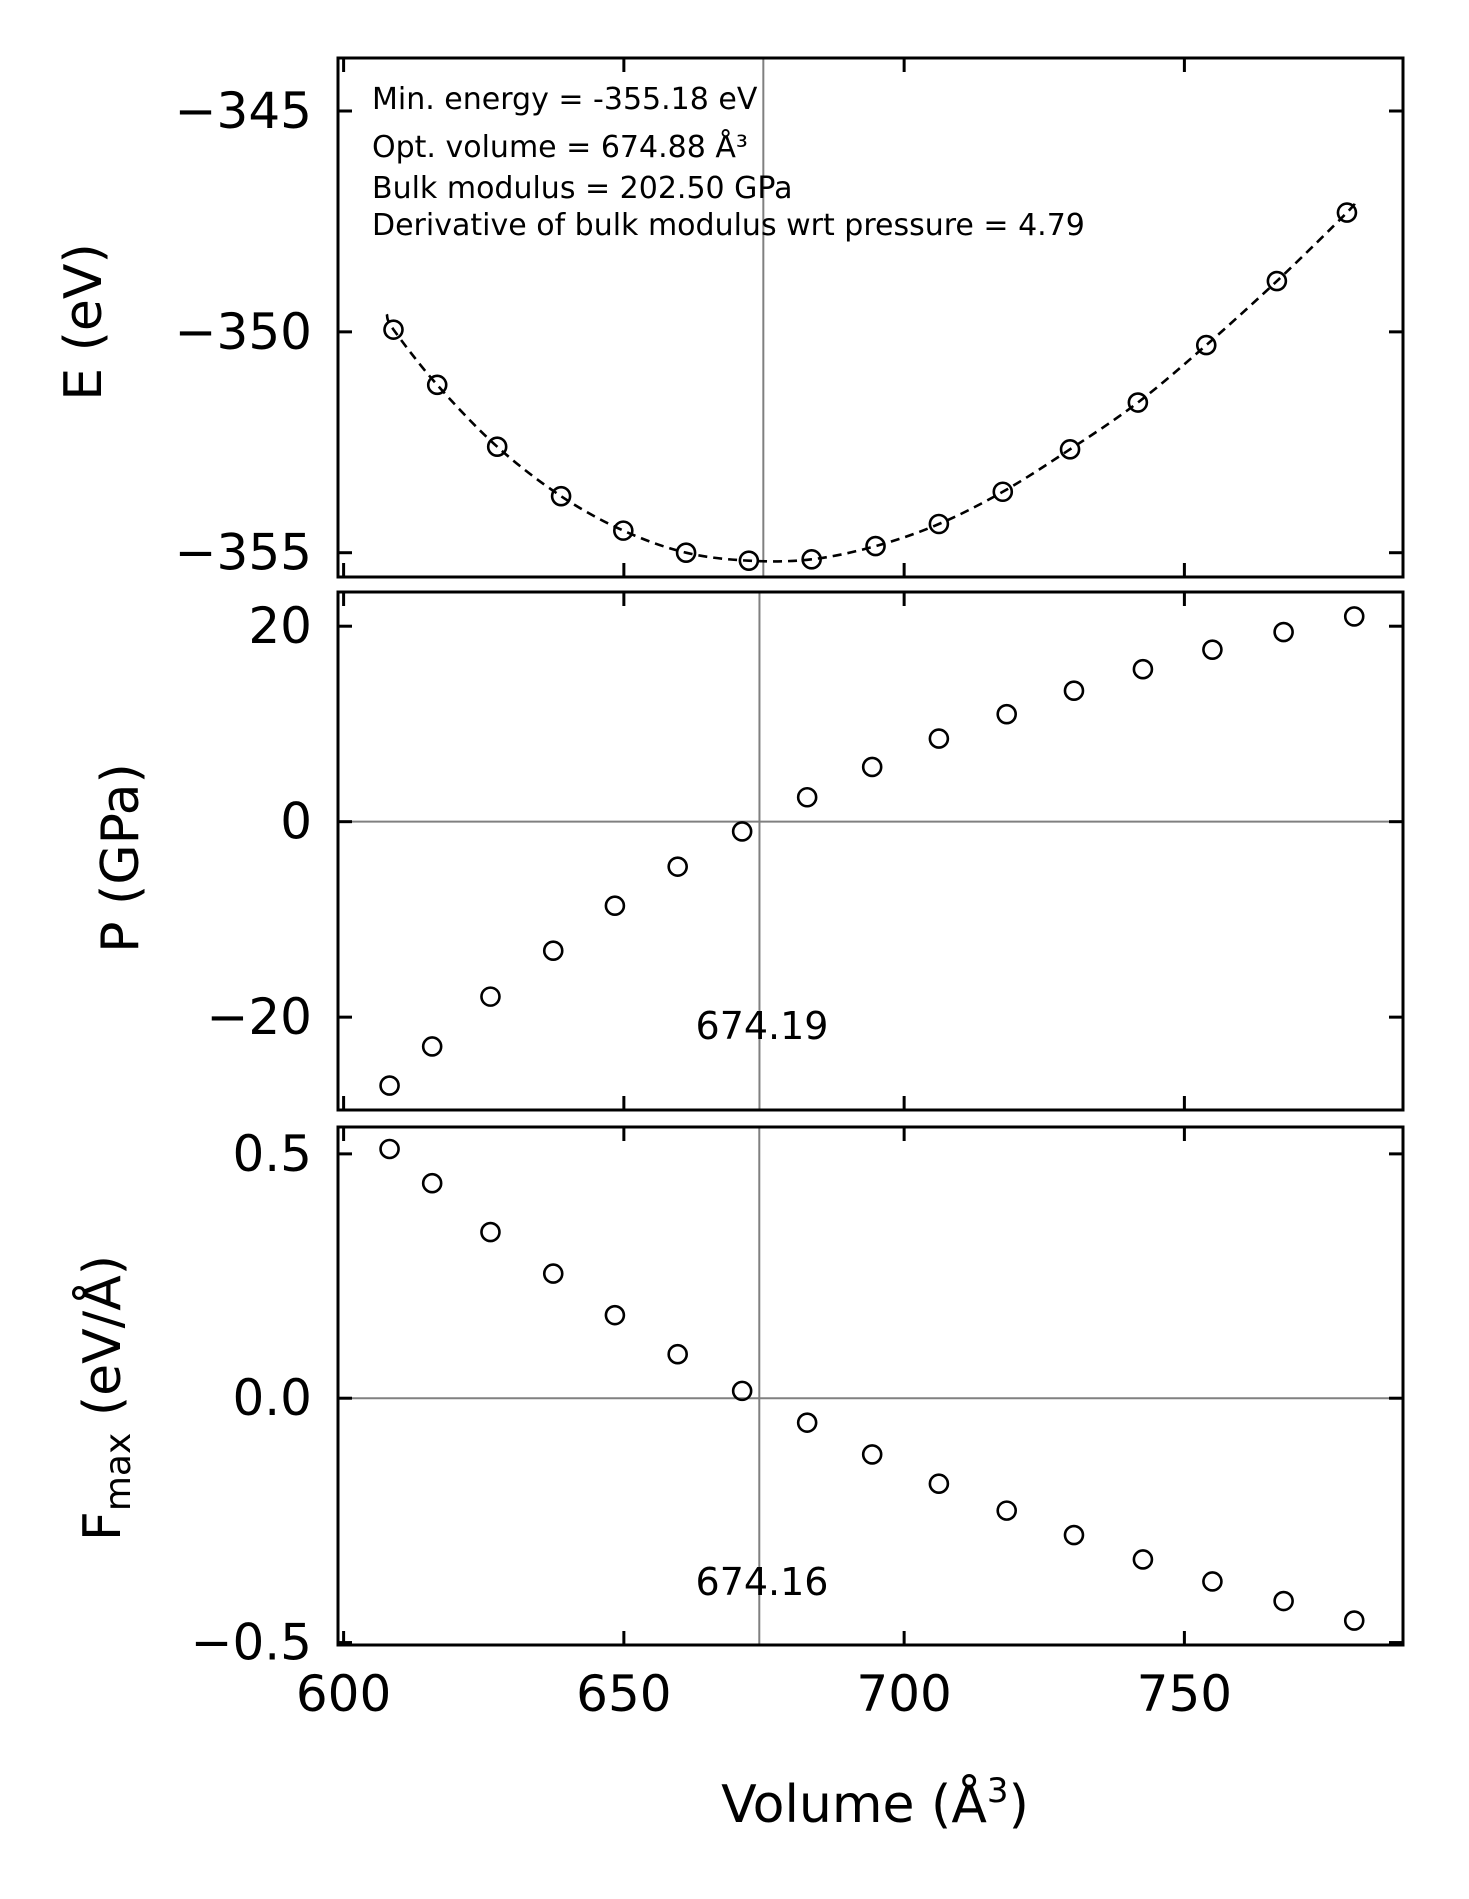 Image resolution: width=1469 pixels, height=1899 pixels. What do you see at coordinates (272, 1398) in the screenshot?
I see `fmax-y-tick-label: 0.0` at bounding box center [272, 1398].